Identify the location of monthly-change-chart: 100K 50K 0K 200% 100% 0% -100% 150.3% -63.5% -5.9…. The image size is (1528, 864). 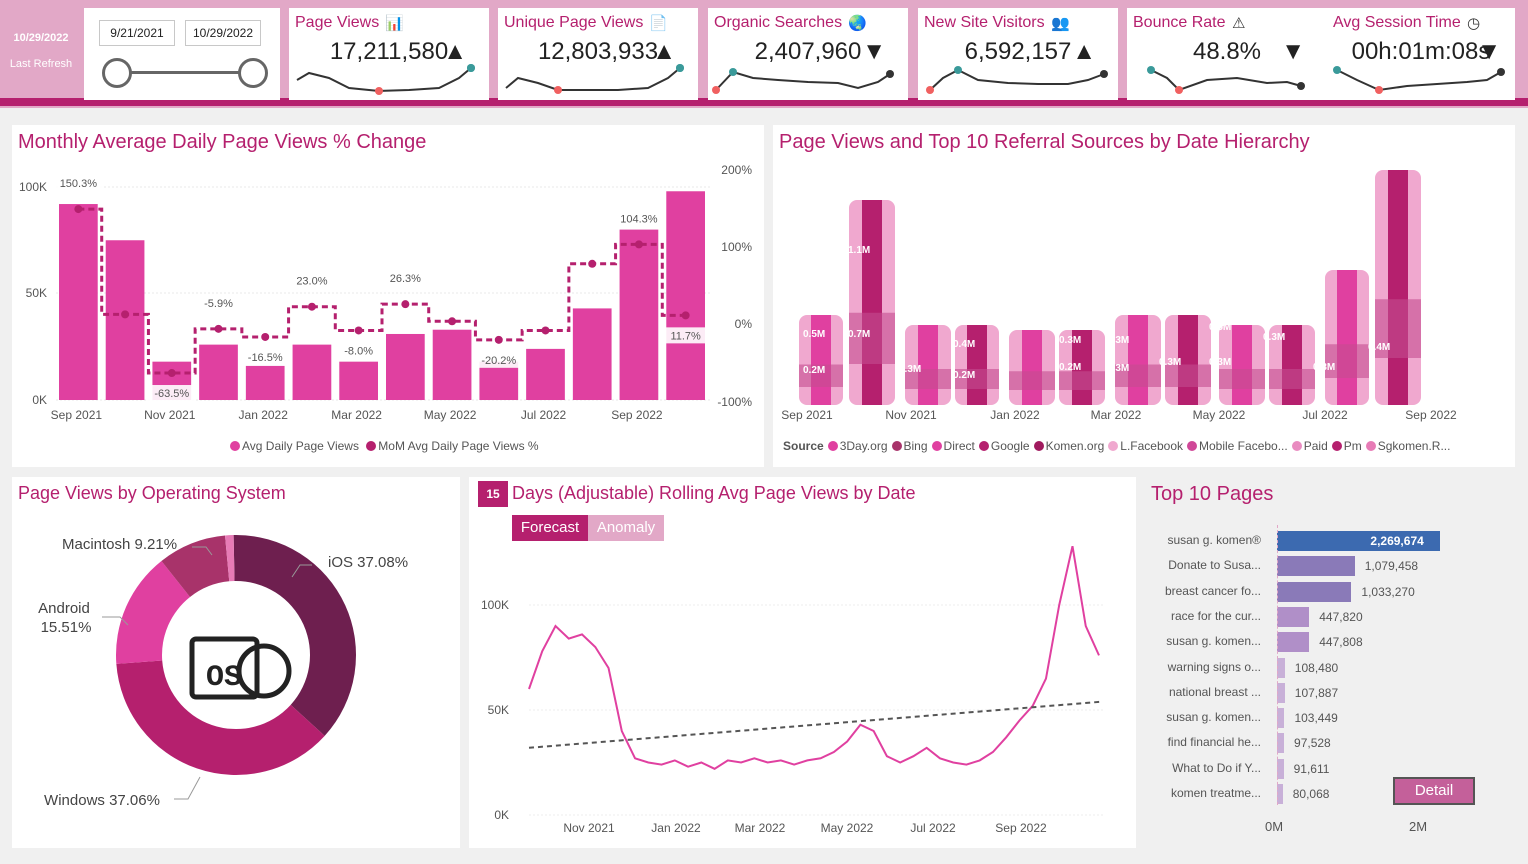
(385, 292).